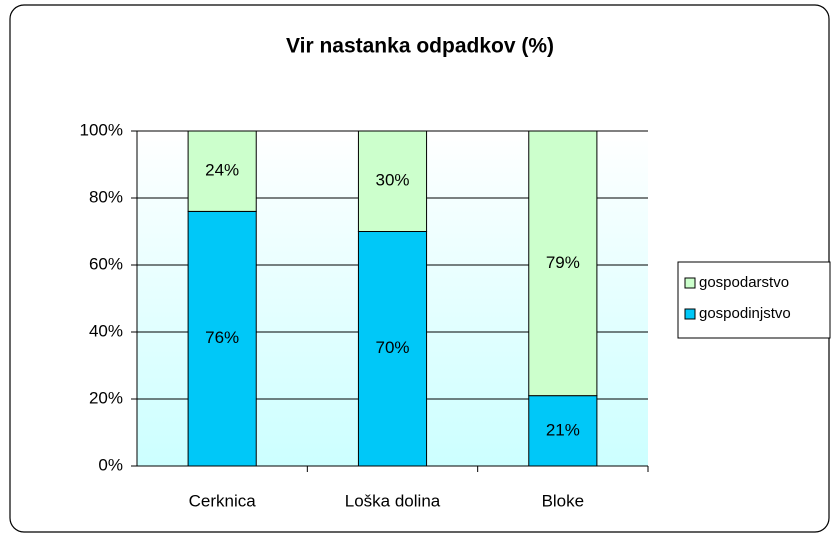 The height and width of the screenshot is (538, 840). What do you see at coordinates (106, 330) in the screenshot?
I see `y-tick-label: 40%` at bounding box center [106, 330].